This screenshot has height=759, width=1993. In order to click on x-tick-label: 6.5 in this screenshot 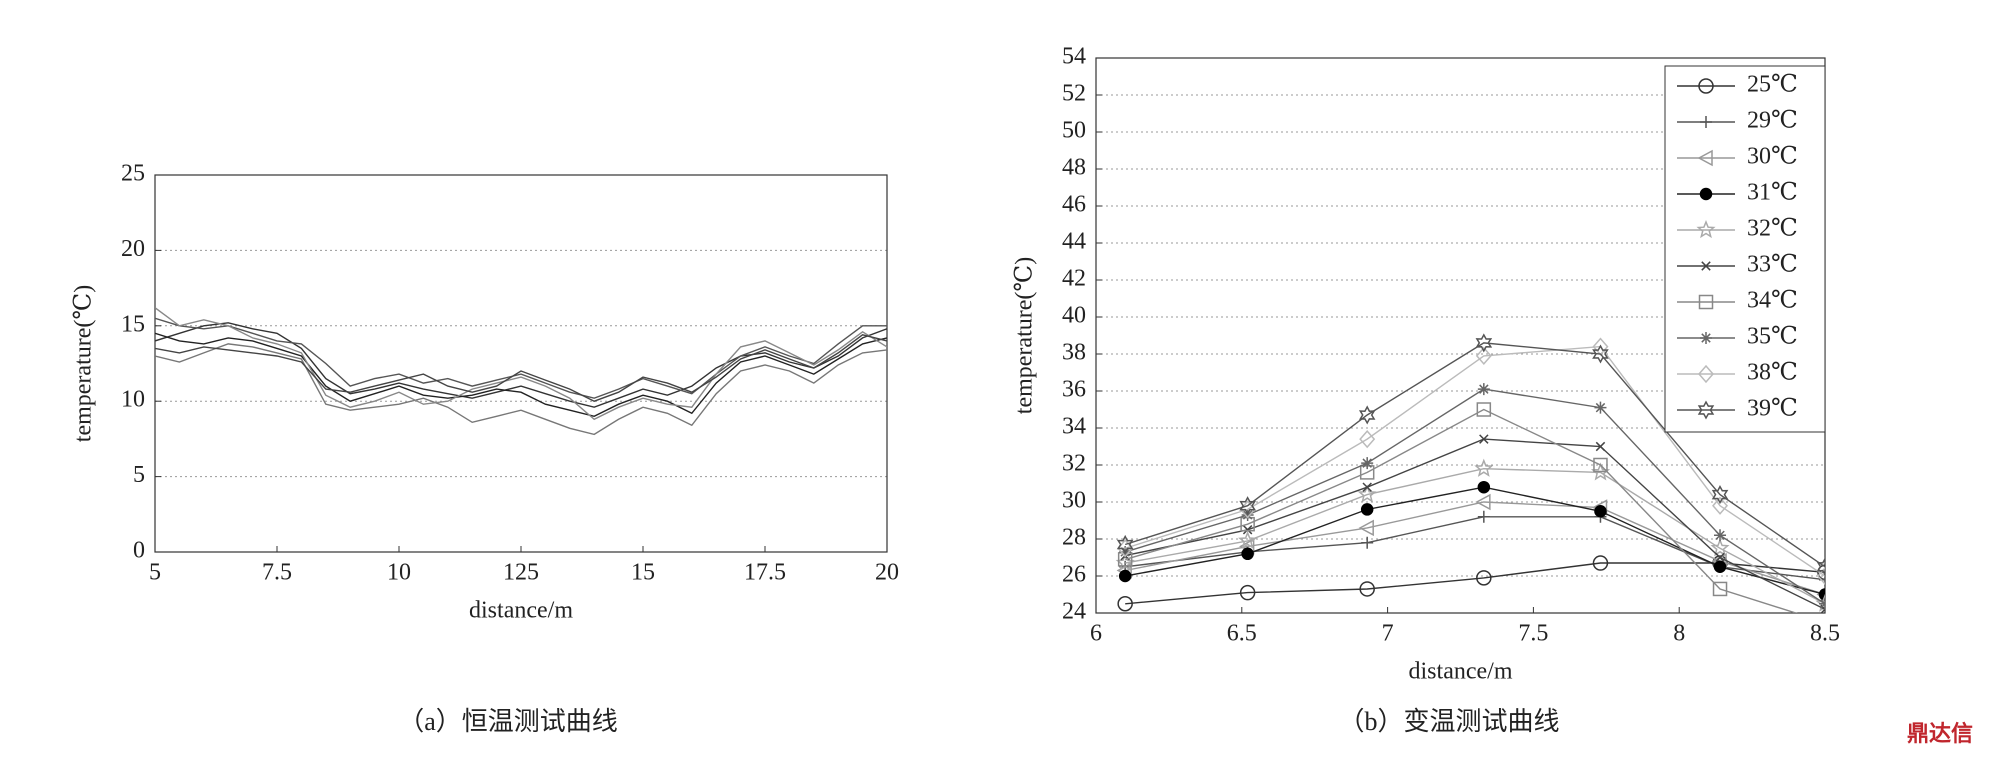, I will do `click(1242, 634)`.